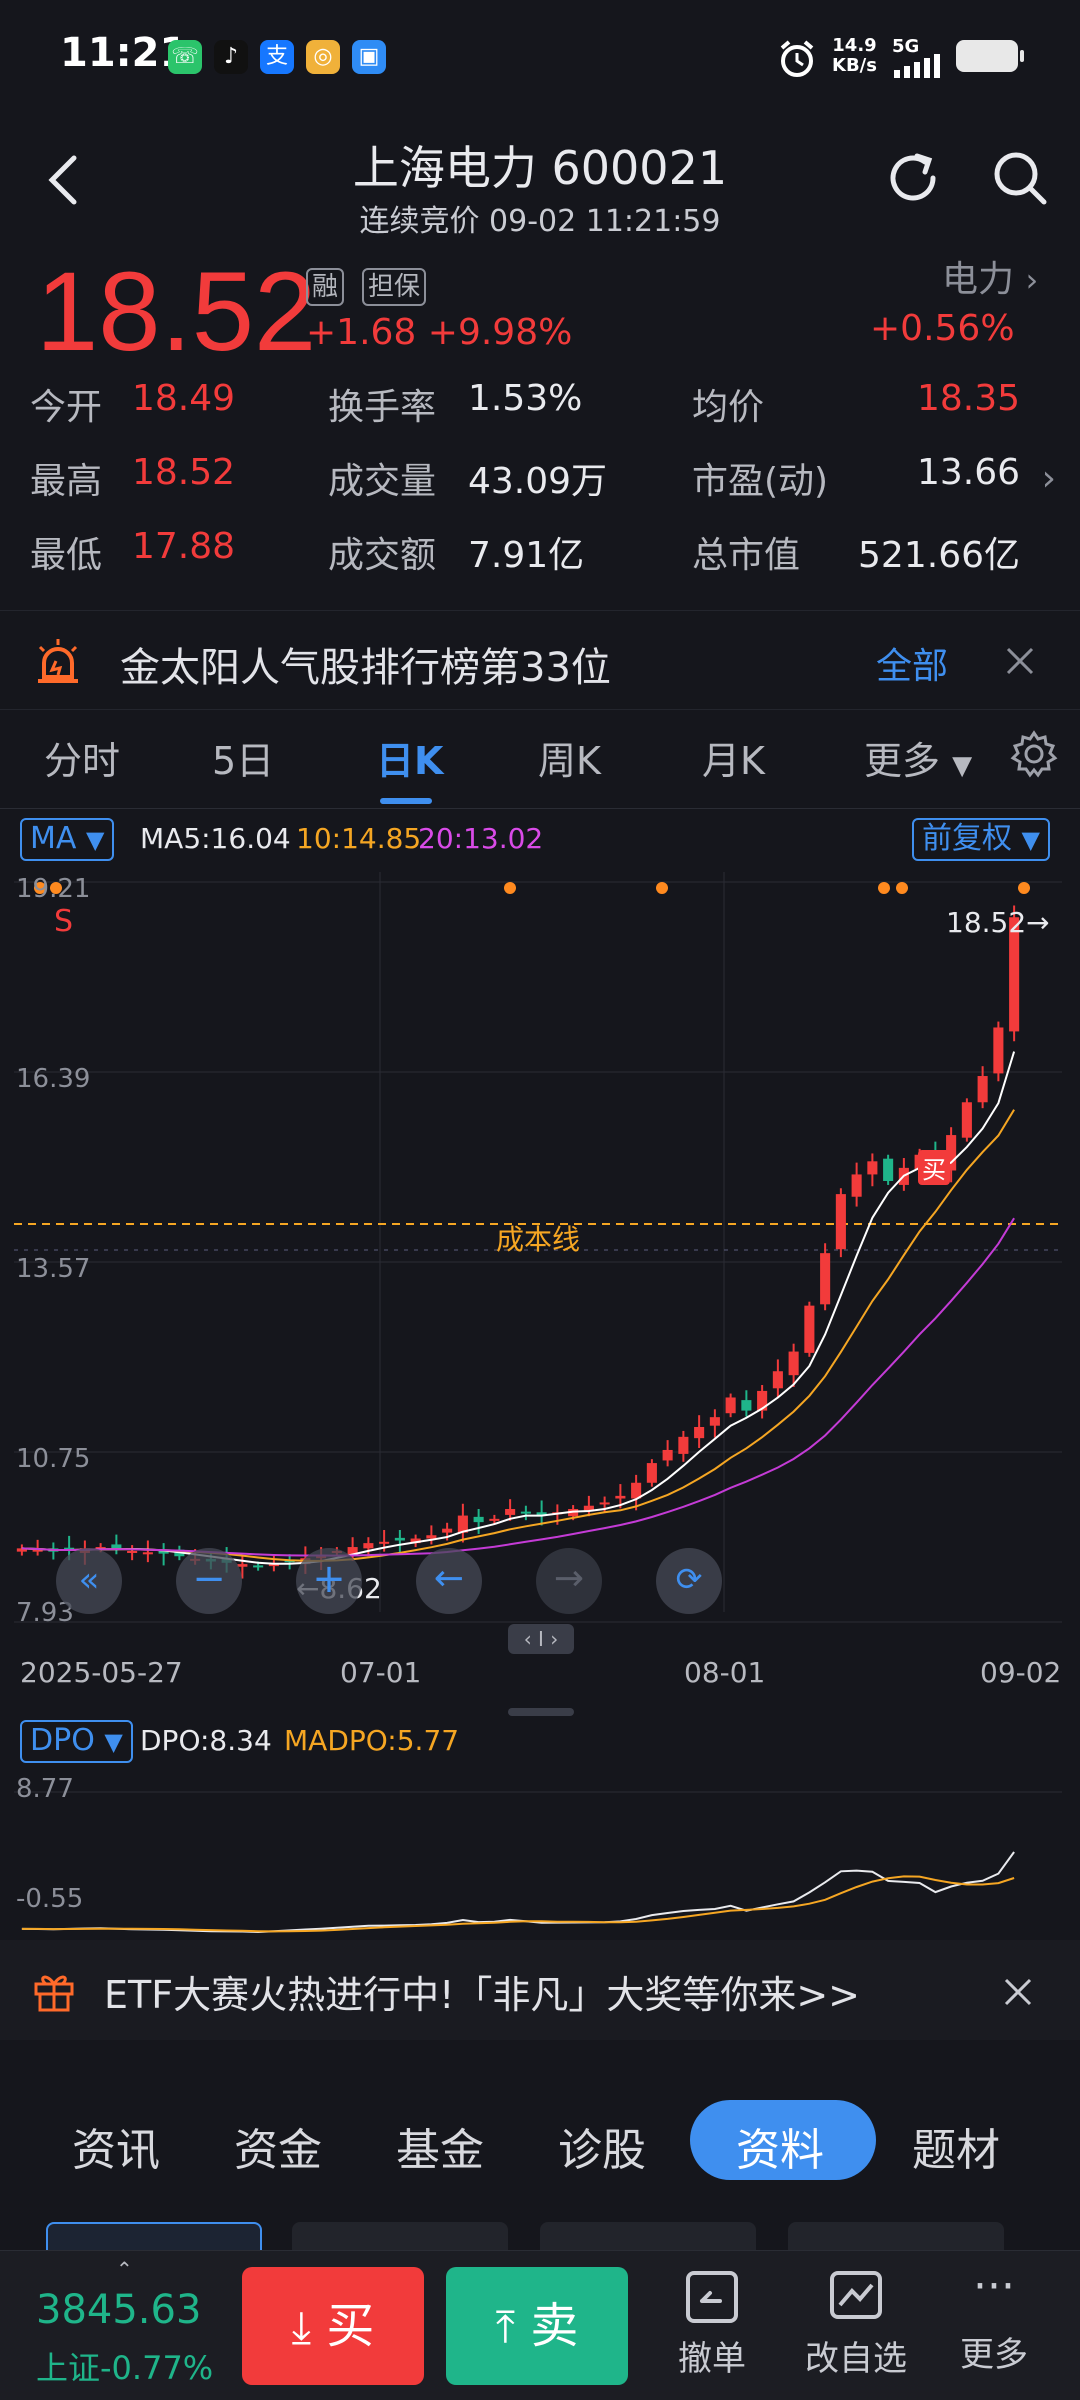 This screenshot has height=2400, width=1080. Describe the element at coordinates (329, 1581) in the screenshot. I see `zoom-in-button: +` at that location.